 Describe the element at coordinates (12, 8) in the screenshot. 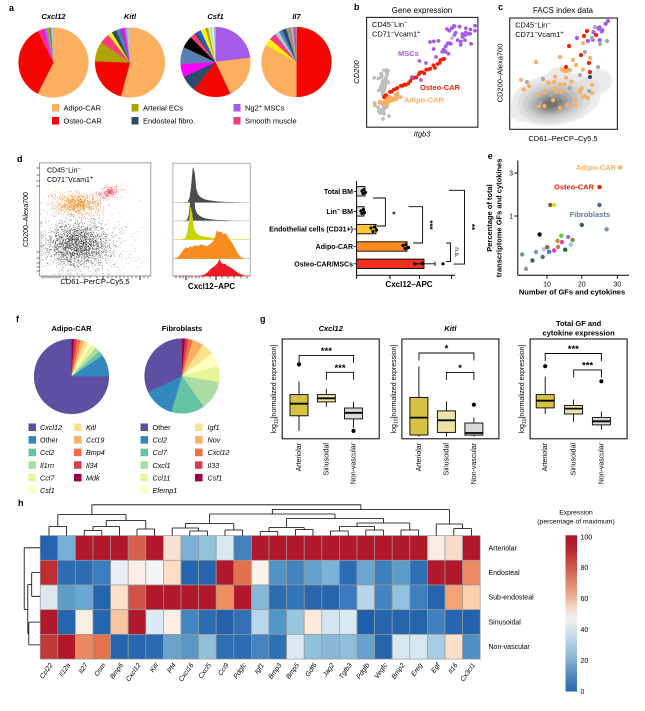

I see `svg-text: a` at that location.